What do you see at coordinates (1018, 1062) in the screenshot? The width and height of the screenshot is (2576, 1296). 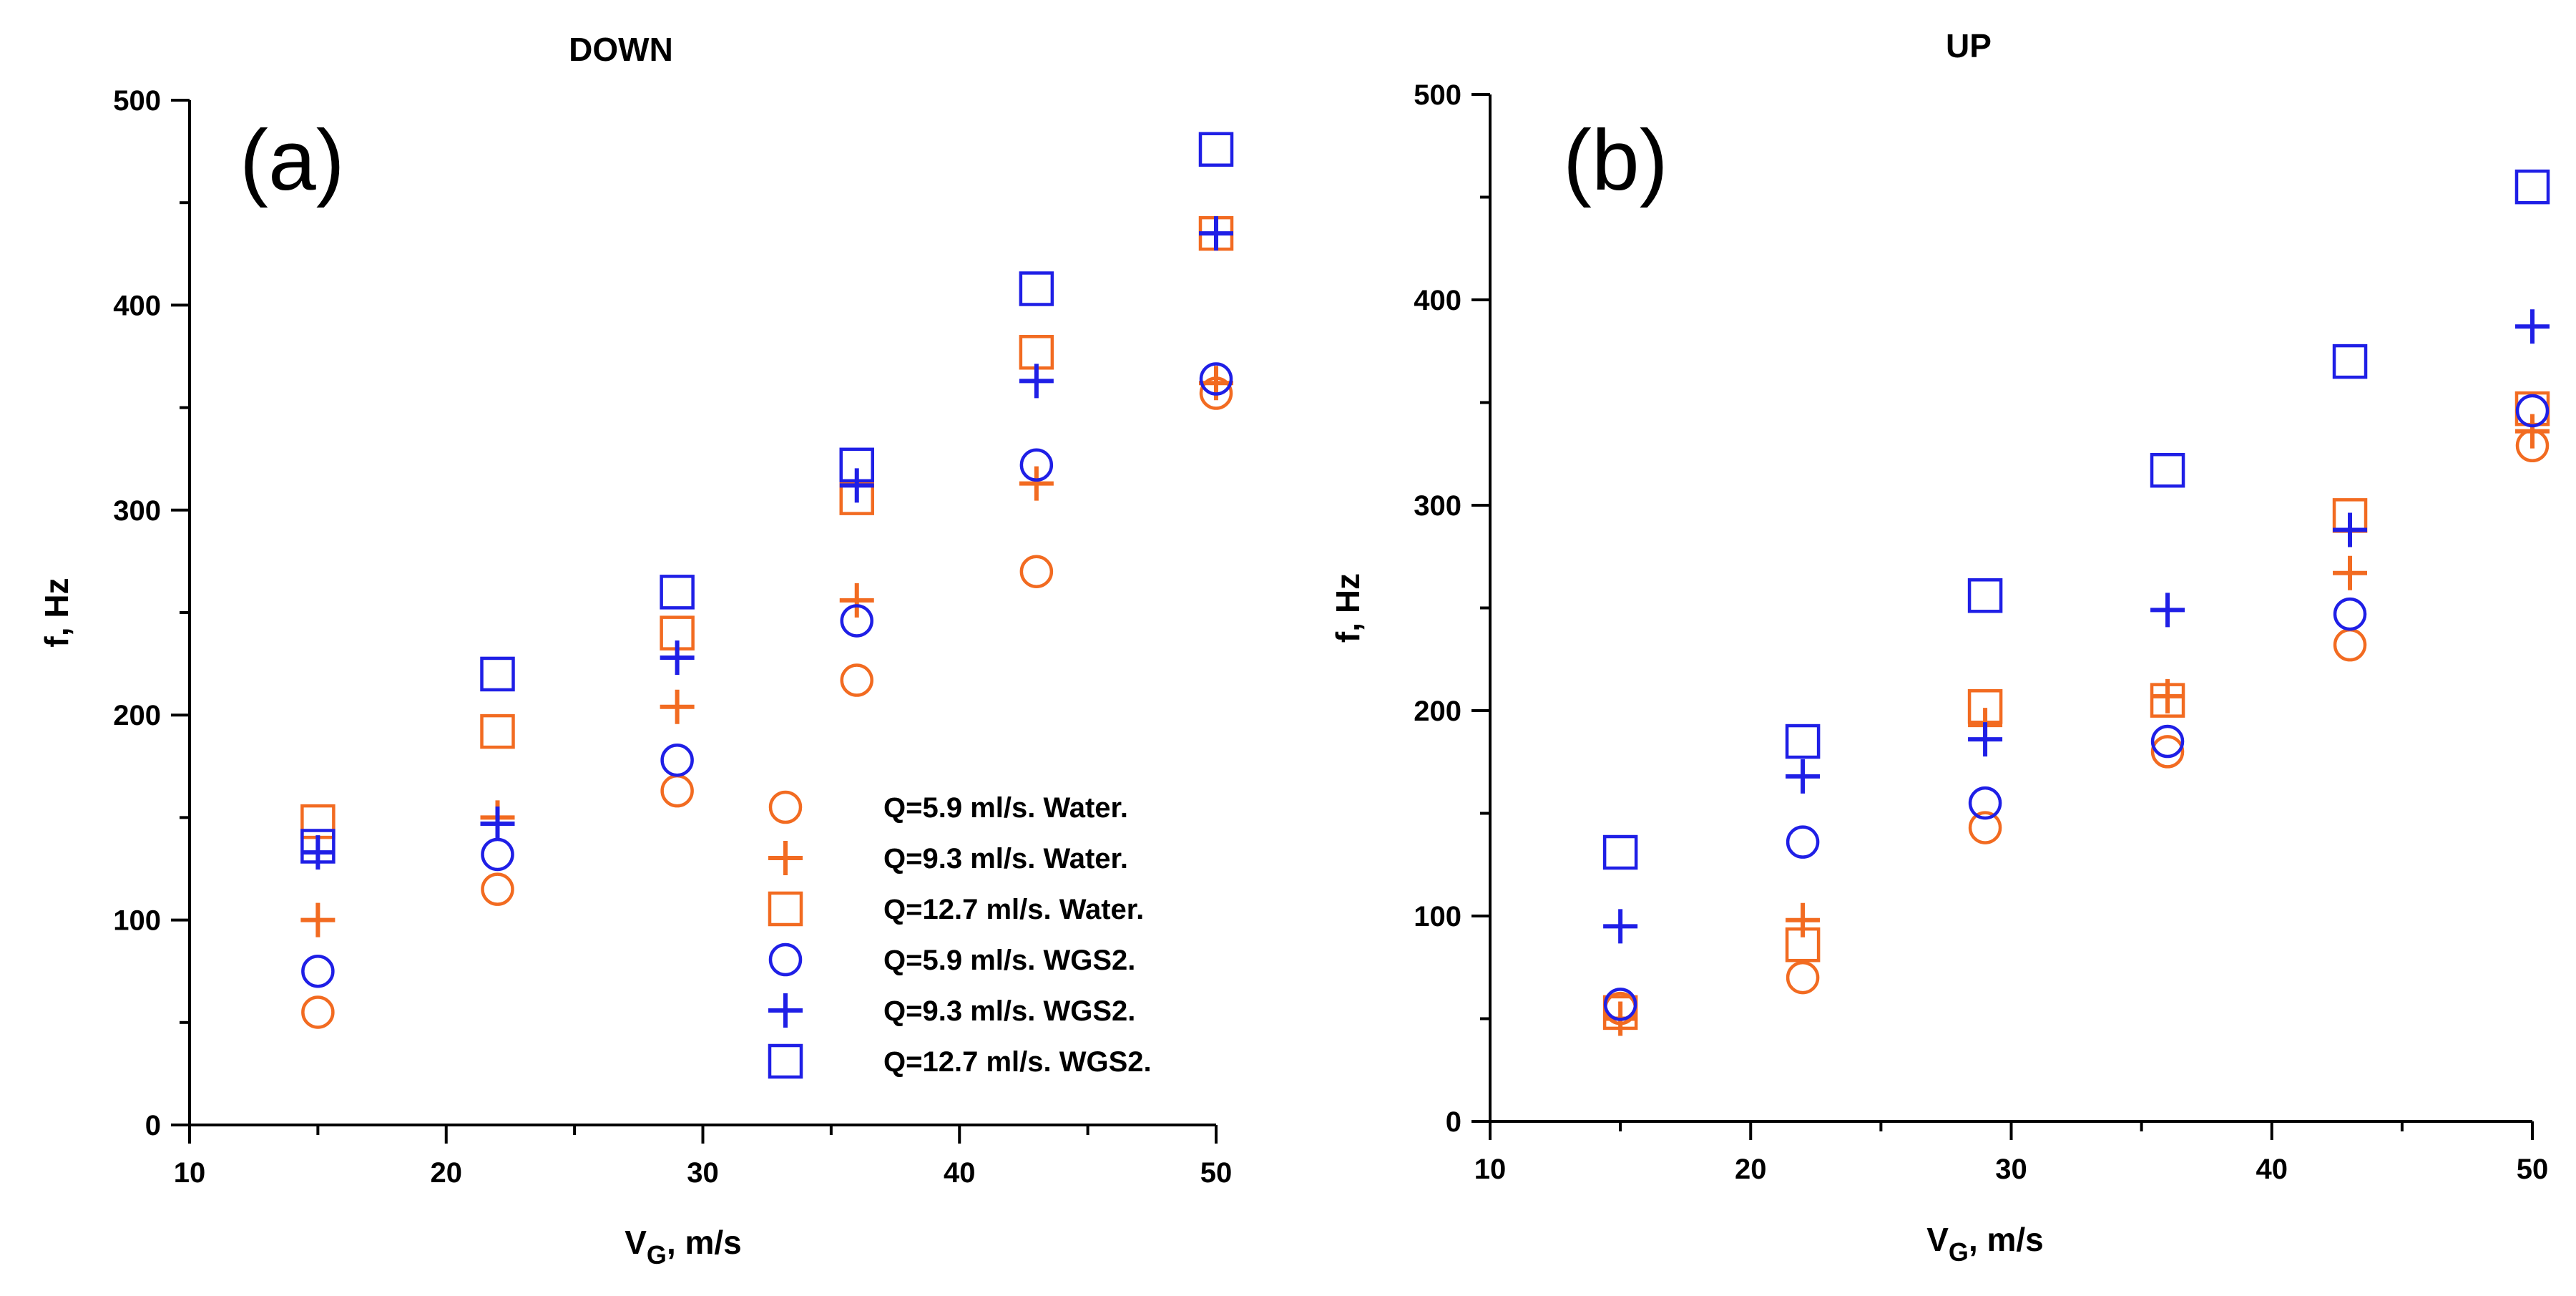 I see `legend-label: Q=12.7 ml/s. WGS2.` at bounding box center [1018, 1062].